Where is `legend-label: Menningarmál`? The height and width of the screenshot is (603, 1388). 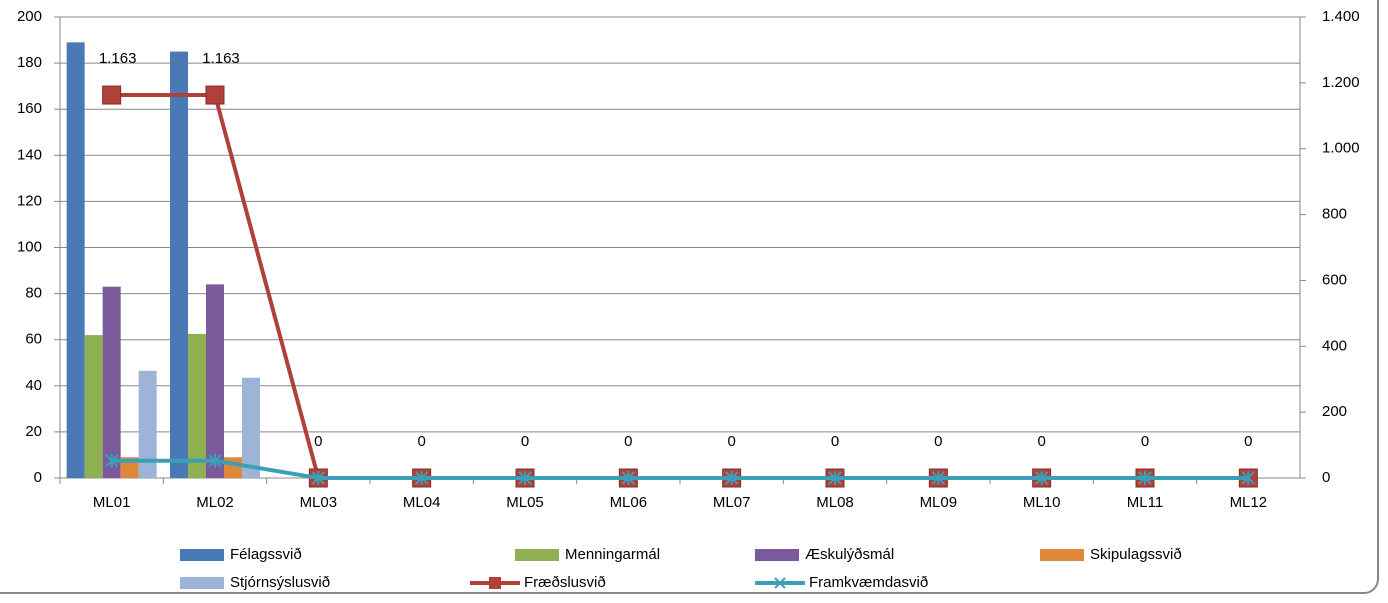
legend-label: Menningarmál is located at coordinates (612, 554).